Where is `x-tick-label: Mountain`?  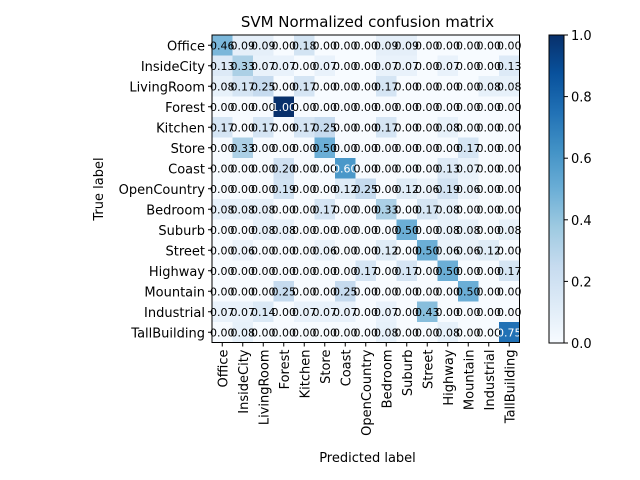 x-tick-label: Mountain is located at coordinates (469, 380).